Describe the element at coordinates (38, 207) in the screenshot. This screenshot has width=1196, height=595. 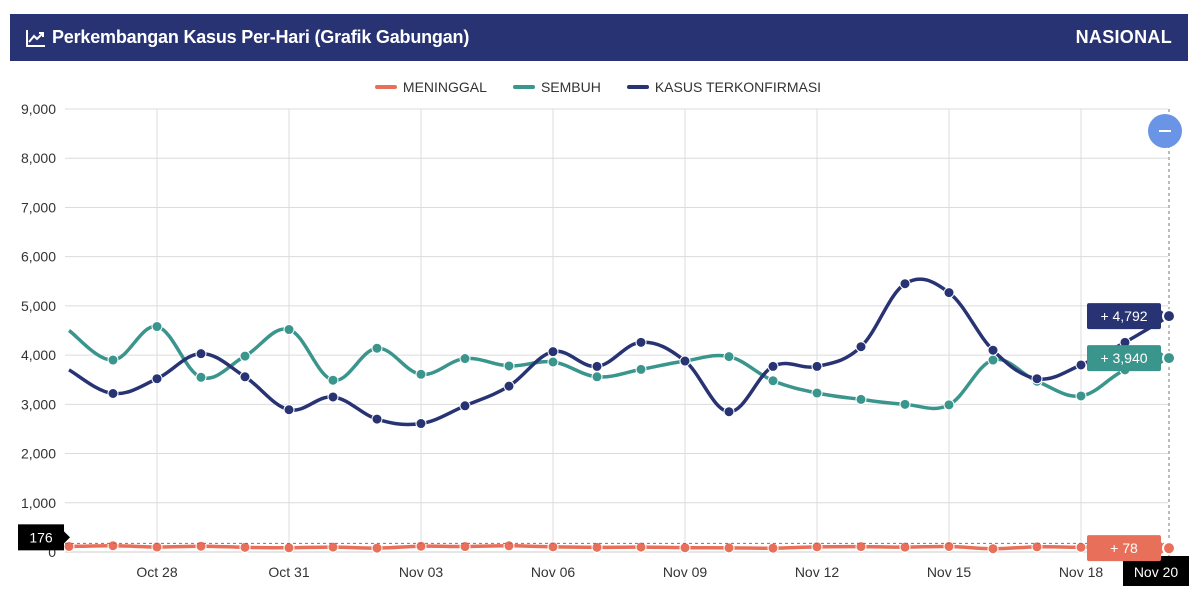
I see `y-tick-label: 7,000` at that location.